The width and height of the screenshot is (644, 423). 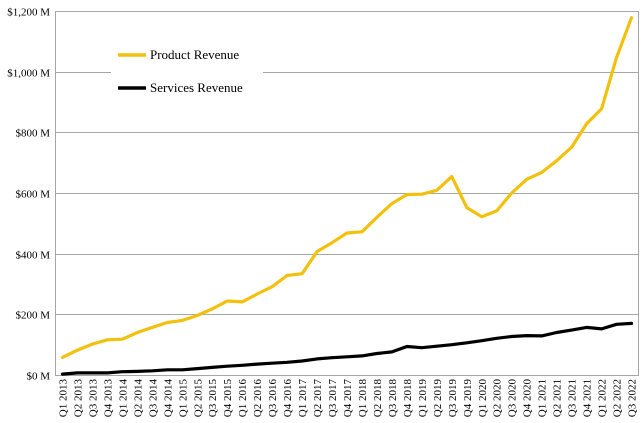 What do you see at coordinates (198, 398) in the screenshot?
I see `x-tick-label: Q2 2015` at bounding box center [198, 398].